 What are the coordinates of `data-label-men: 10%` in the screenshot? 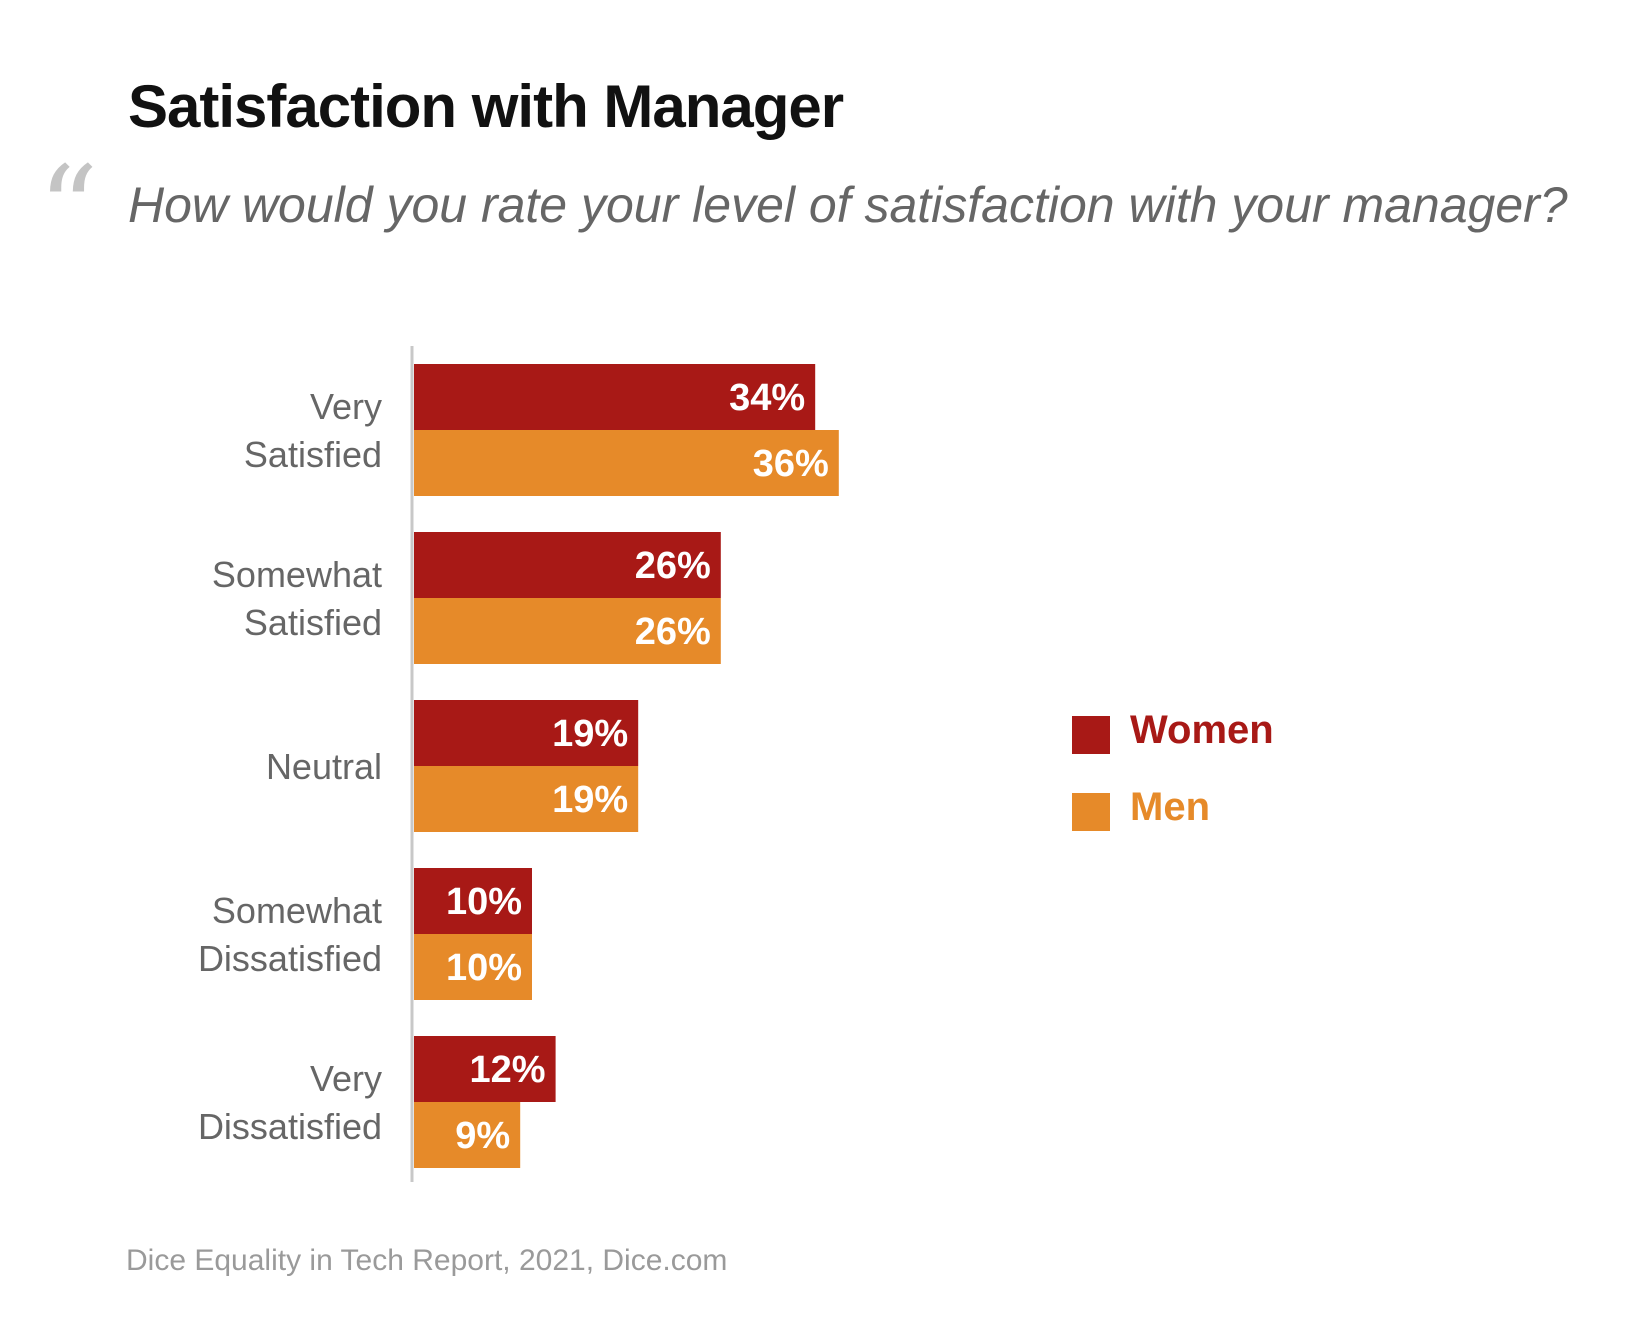 It's located at (484, 968).